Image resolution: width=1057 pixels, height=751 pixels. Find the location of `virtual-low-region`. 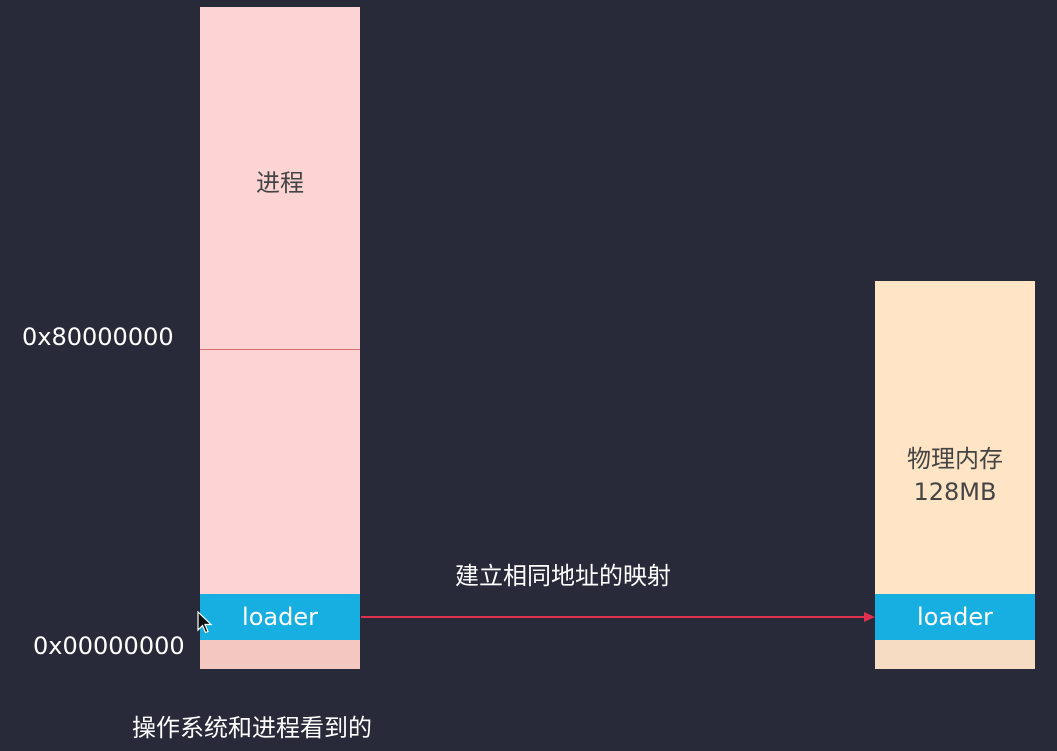

virtual-low-region is located at coordinates (280, 654).